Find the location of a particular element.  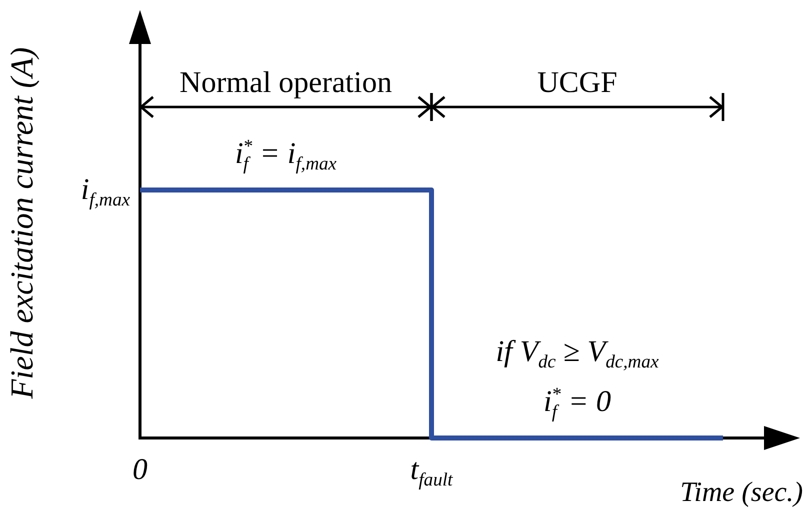

annotation: i$_{f}$$^{*}$ = 0 is located at coordinates (577, 403).